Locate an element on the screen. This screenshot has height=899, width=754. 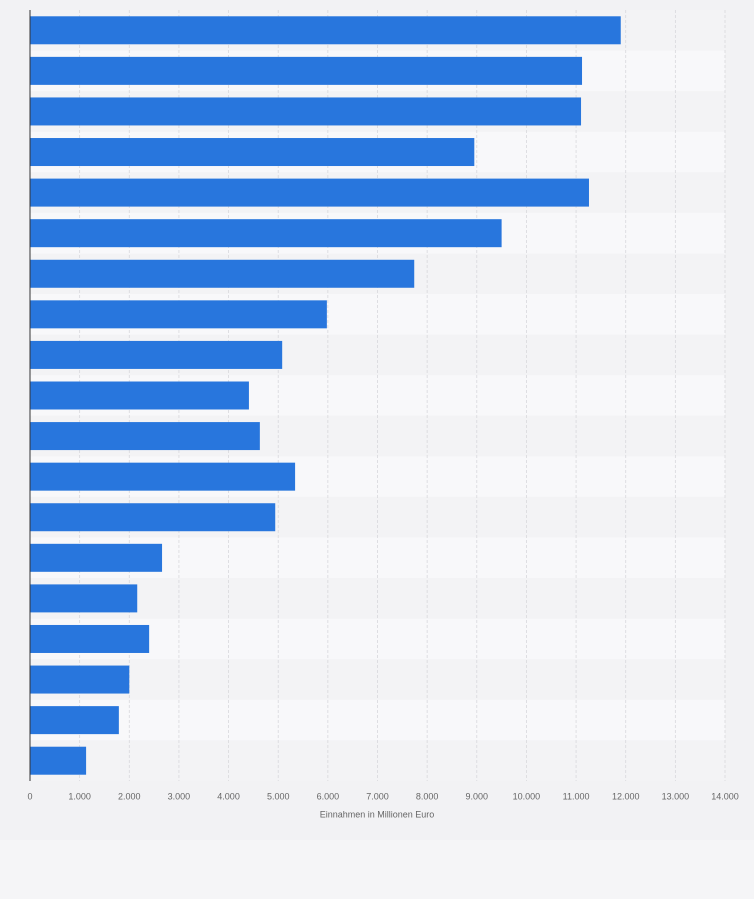
x-axis-label: Einnahmen in Millionen Euro is located at coordinates (377, 814).